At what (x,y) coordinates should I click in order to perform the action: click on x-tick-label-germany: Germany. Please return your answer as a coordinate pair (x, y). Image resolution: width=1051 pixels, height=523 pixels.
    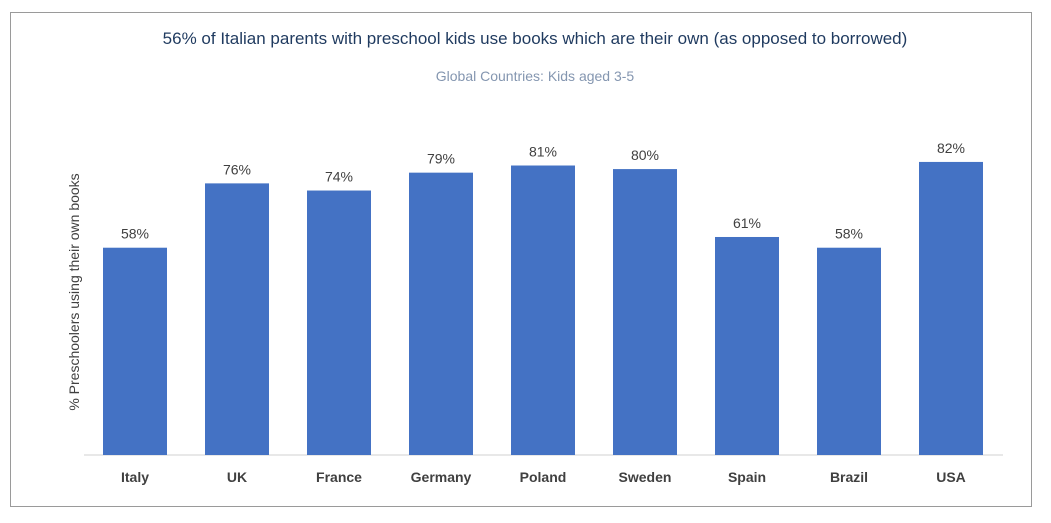
    Looking at the image, I should click on (441, 477).